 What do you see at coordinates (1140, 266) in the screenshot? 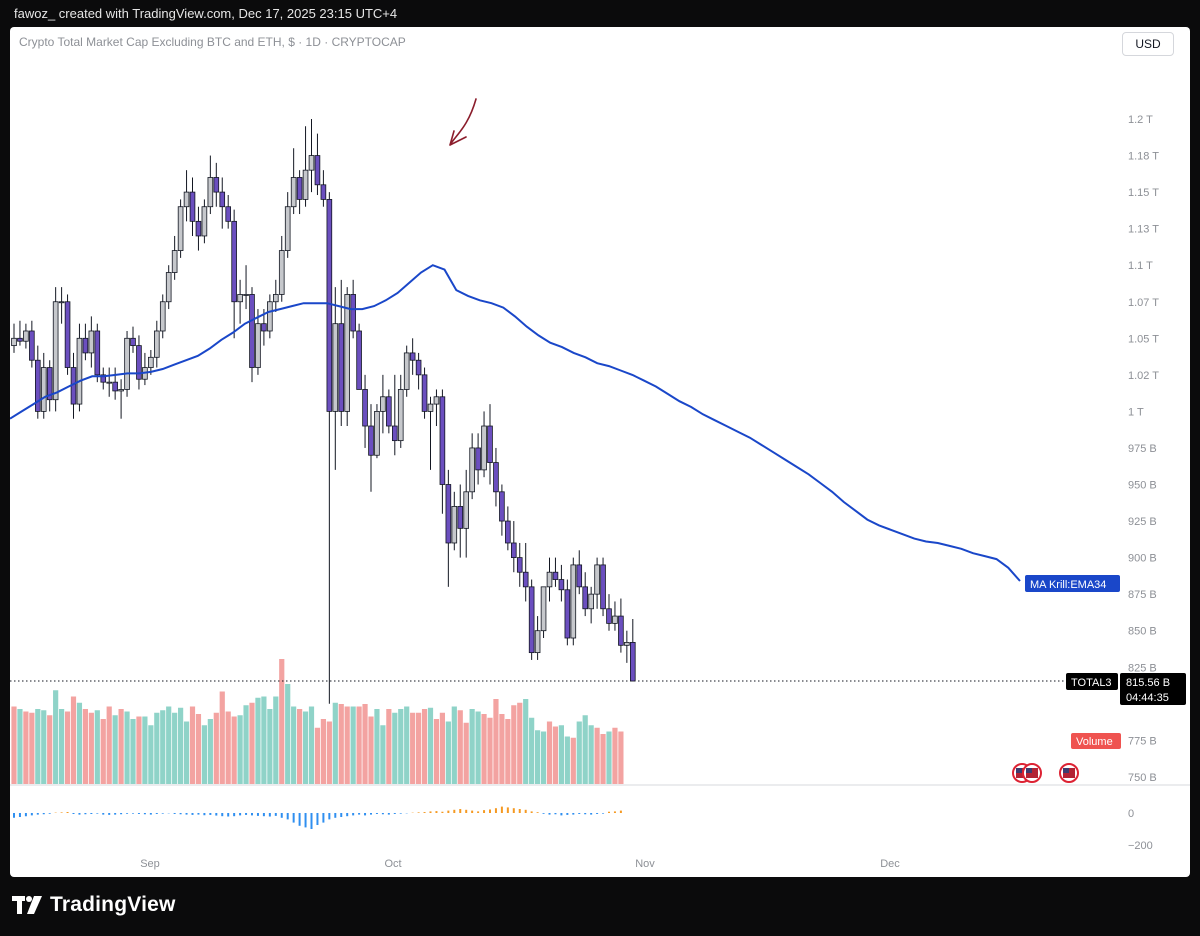
I see `price-axis-label: 1.1 T` at bounding box center [1140, 266].